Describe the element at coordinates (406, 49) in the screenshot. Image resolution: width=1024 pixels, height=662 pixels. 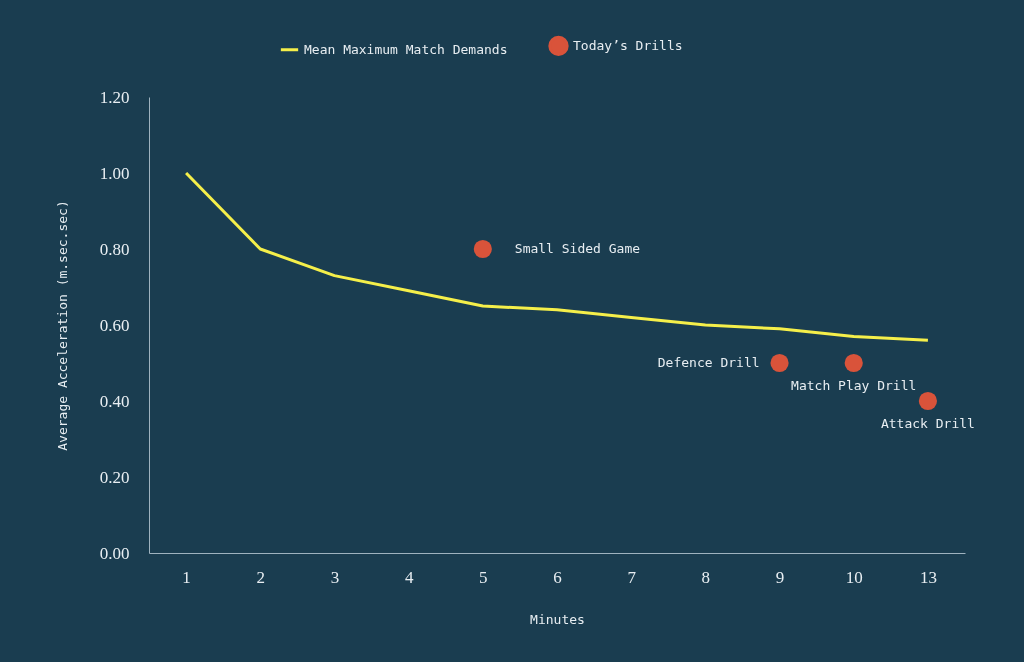
I see `legend-label: Mean Maximum Match Demands` at that location.